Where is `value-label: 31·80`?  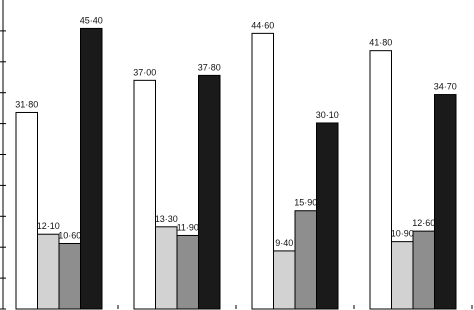
value-label: 31·80 is located at coordinates (26, 104).